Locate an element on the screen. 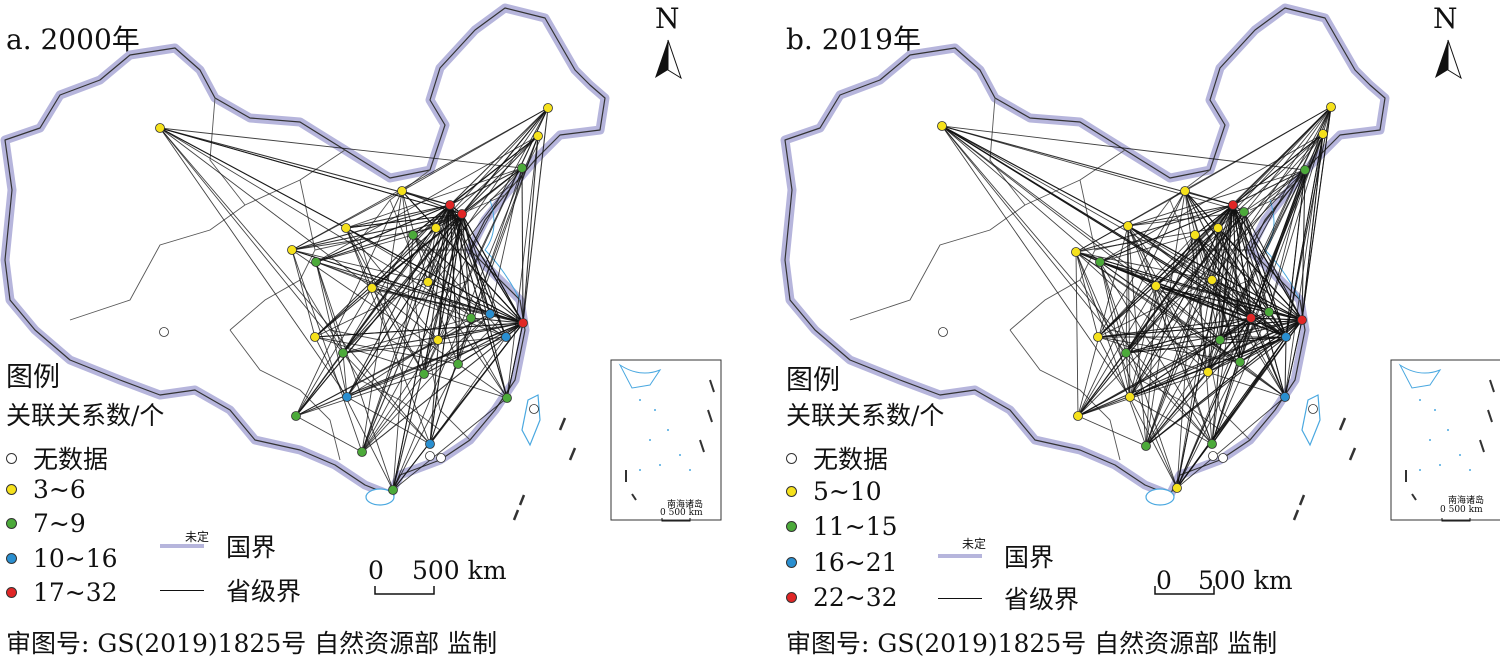 This screenshot has height=666, width=1500. legend-item: 11~15 is located at coordinates (842, 526).